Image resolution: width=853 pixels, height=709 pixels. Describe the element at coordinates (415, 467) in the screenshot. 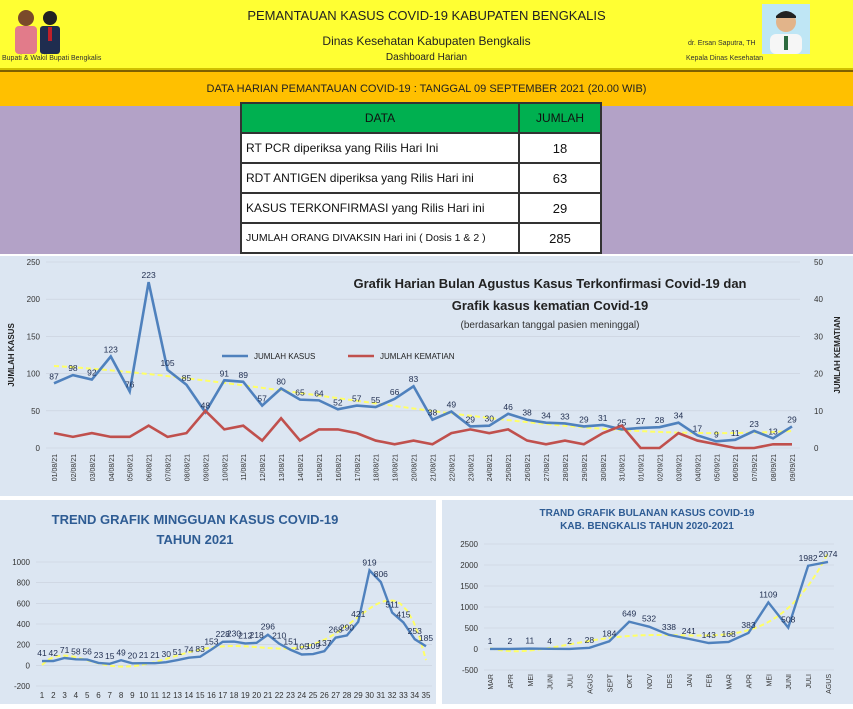

I see `x-tick-label: 20/08/21` at that location.